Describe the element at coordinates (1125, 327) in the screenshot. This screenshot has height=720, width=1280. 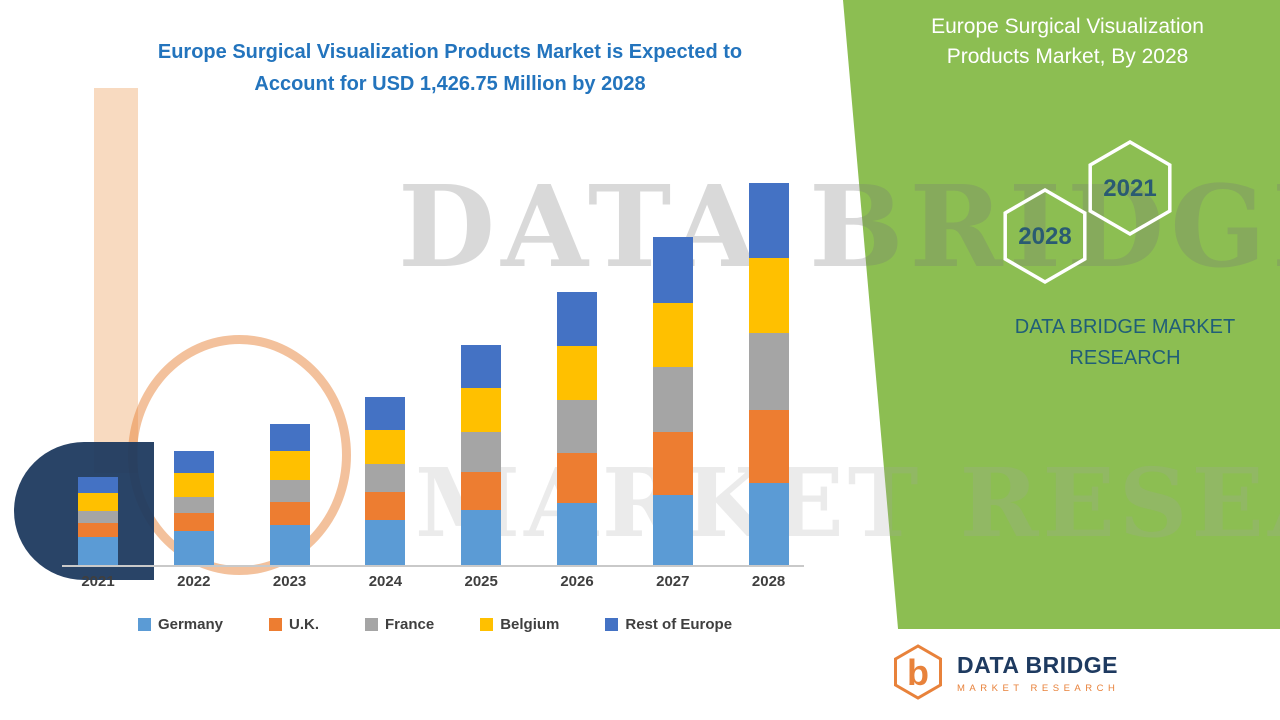
I see `brand-text-line1: DATA BRIDGE MARKET` at that location.